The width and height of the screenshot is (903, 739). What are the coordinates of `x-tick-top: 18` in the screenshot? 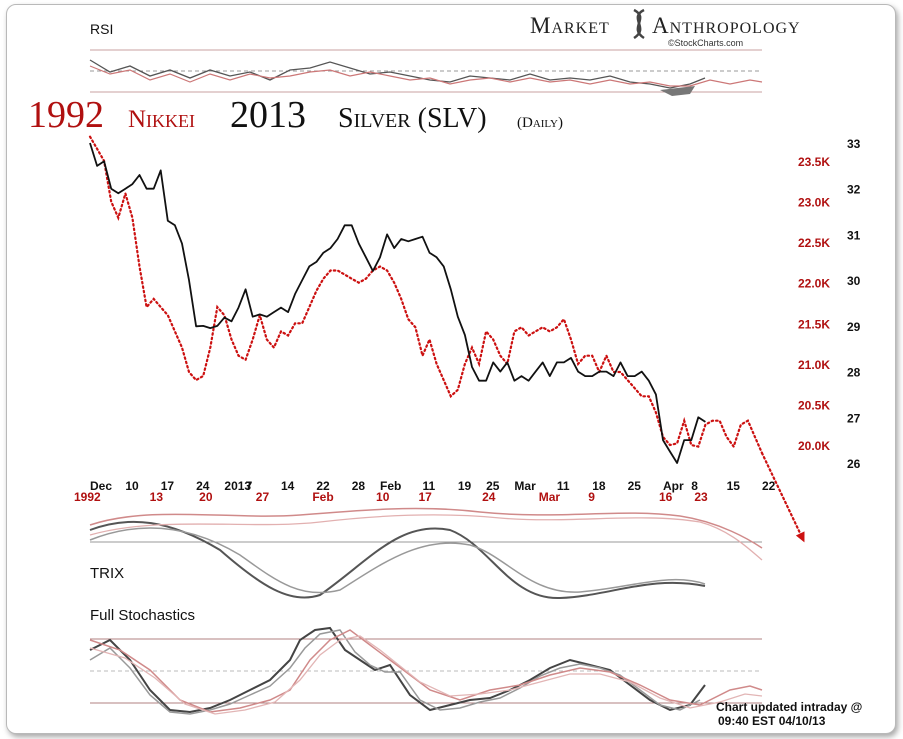 It's located at (599, 486).